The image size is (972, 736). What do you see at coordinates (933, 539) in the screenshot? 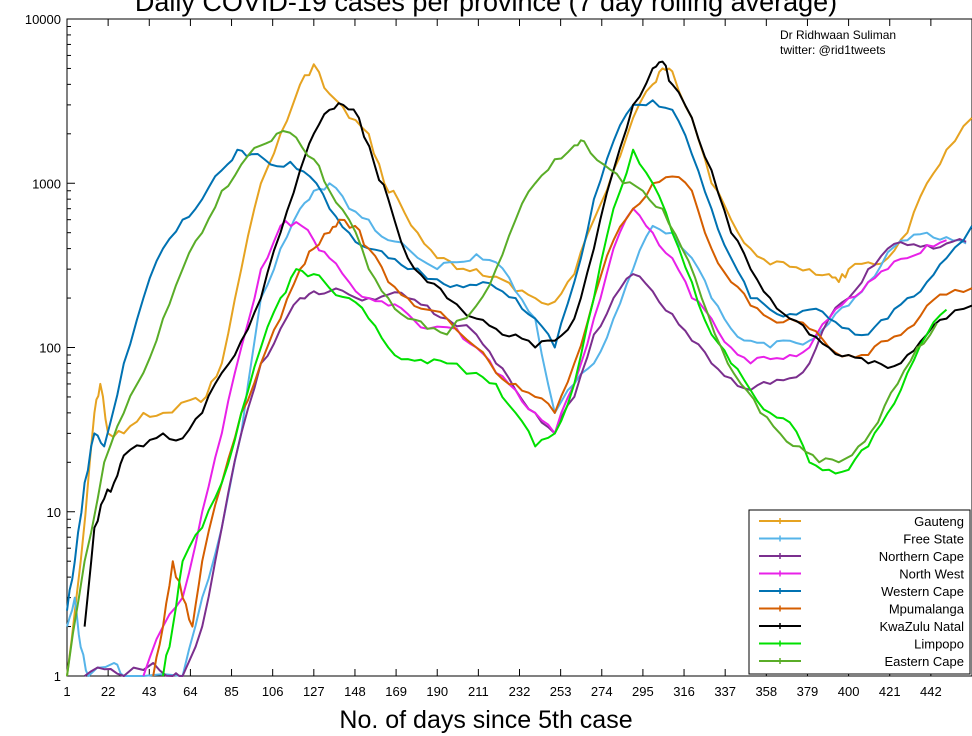
I see `legend-label: Free State` at bounding box center [933, 539].